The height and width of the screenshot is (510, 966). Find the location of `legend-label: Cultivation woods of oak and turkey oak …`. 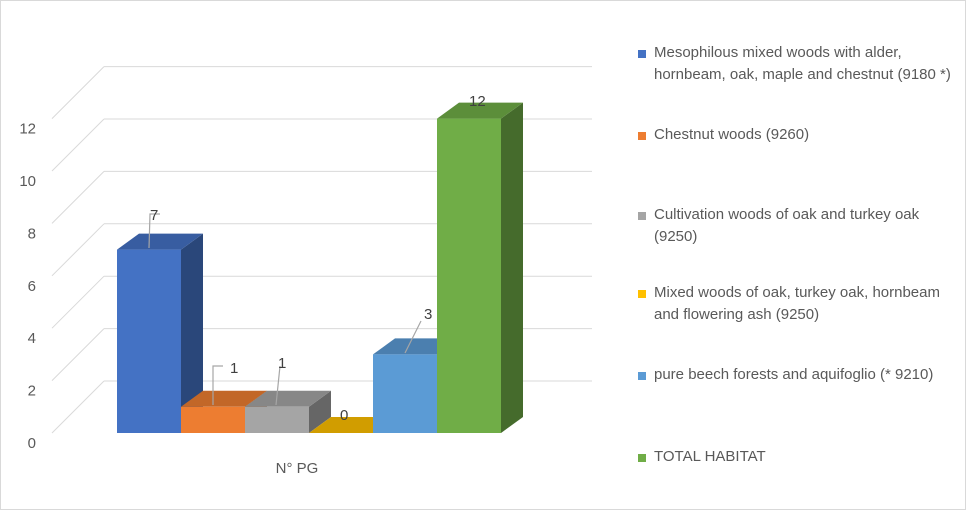

legend-label: Cultivation woods of oak and turkey oak … is located at coordinates (787, 225).